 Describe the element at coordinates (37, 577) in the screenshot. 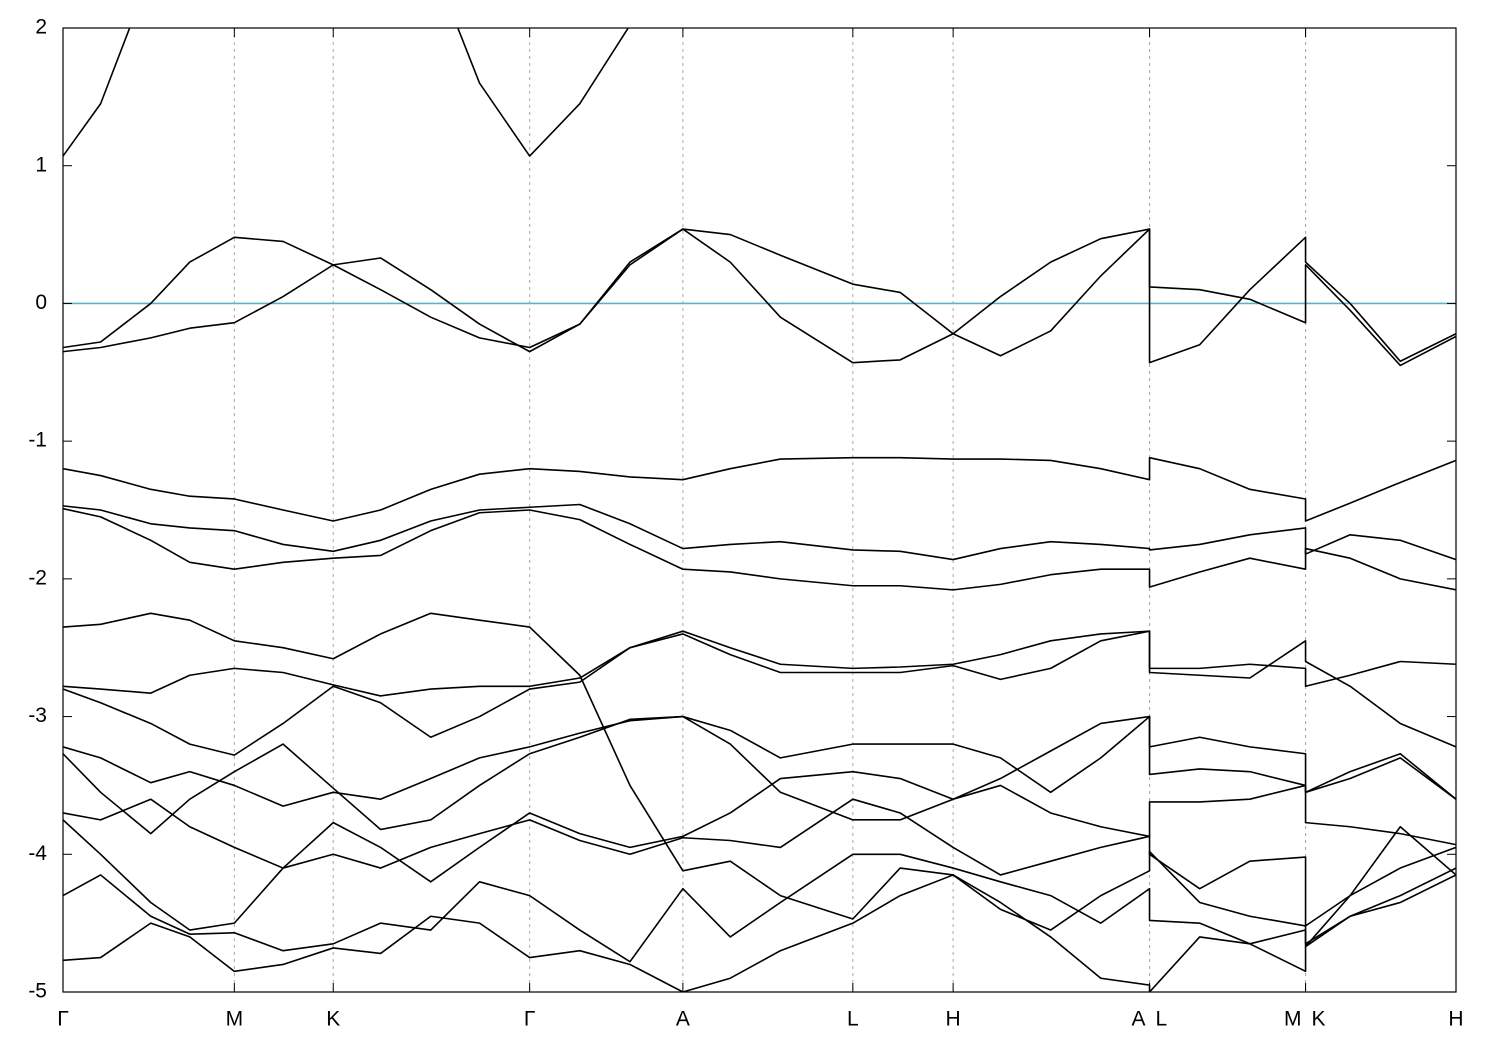

I see `y-tick-label: -2` at that location.